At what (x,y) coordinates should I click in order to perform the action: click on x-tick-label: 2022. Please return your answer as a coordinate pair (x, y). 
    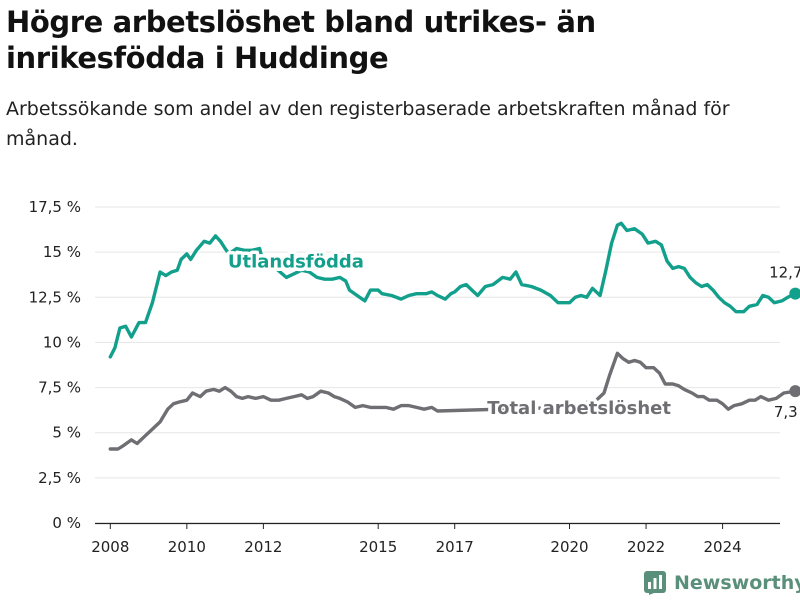
    Looking at the image, I should click on (646, 547).